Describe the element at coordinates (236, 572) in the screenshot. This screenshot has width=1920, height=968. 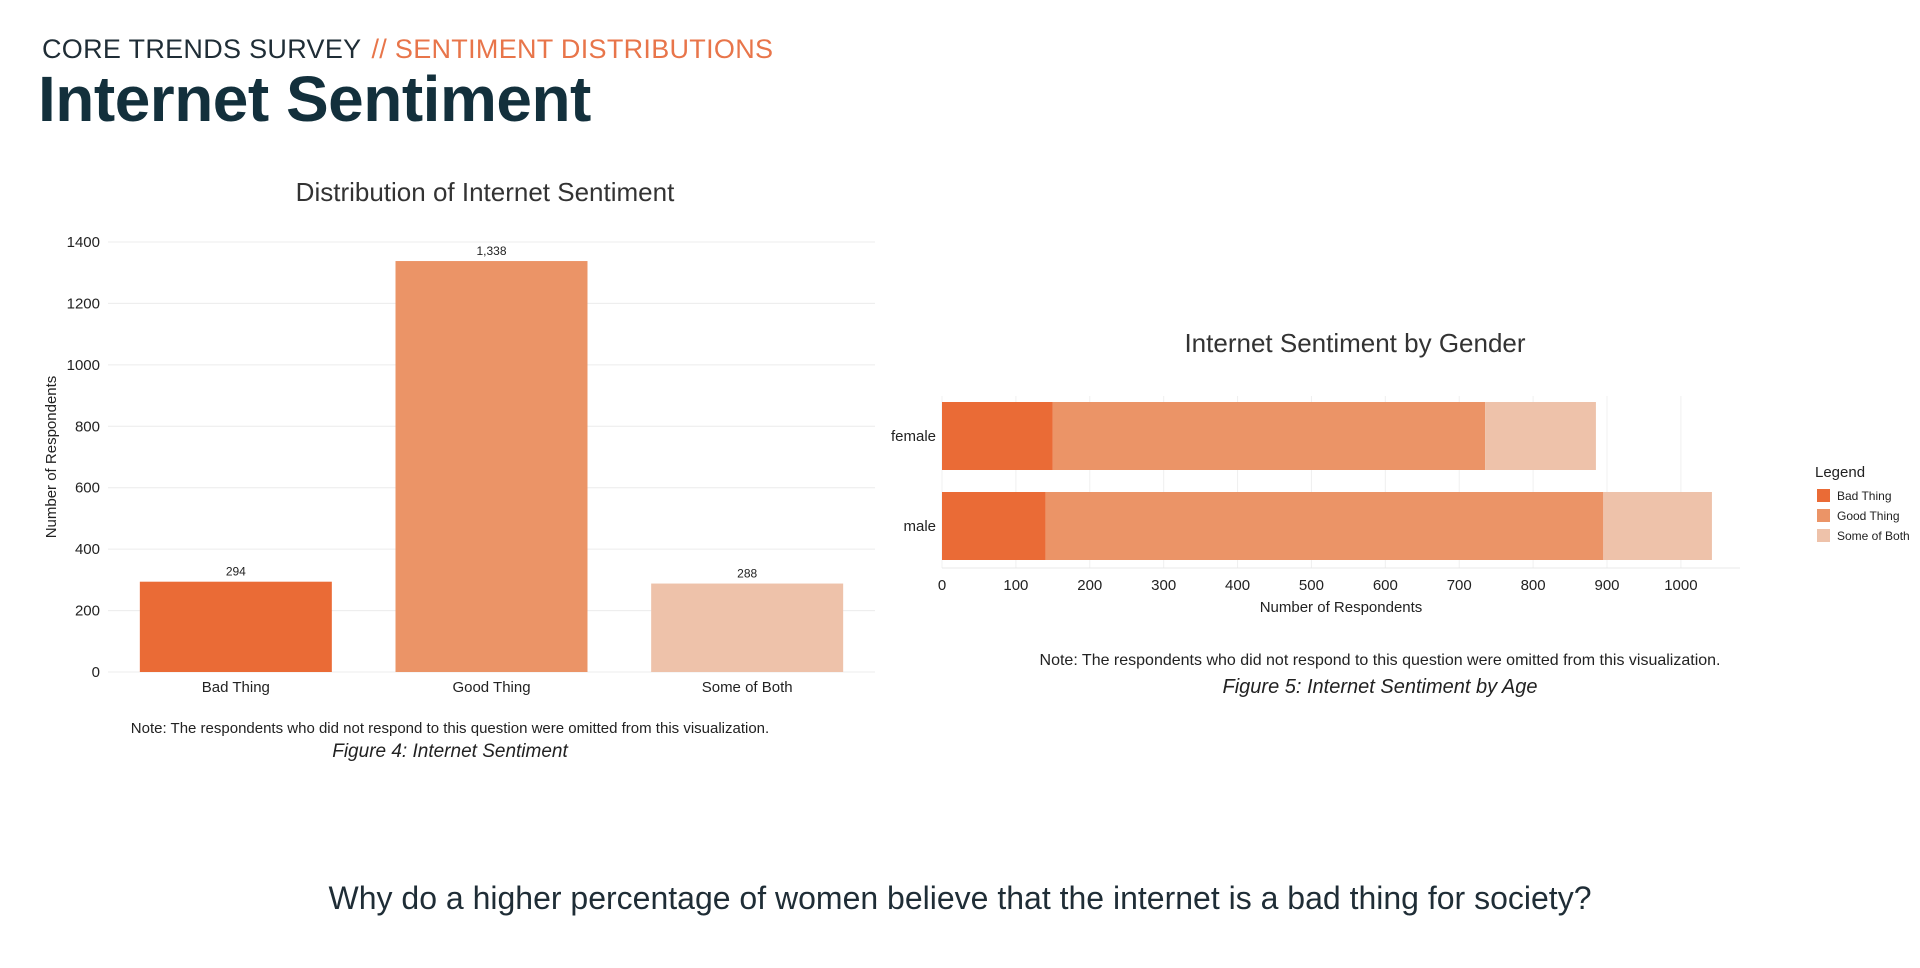
I see `bar-value-label: 294` at that location.